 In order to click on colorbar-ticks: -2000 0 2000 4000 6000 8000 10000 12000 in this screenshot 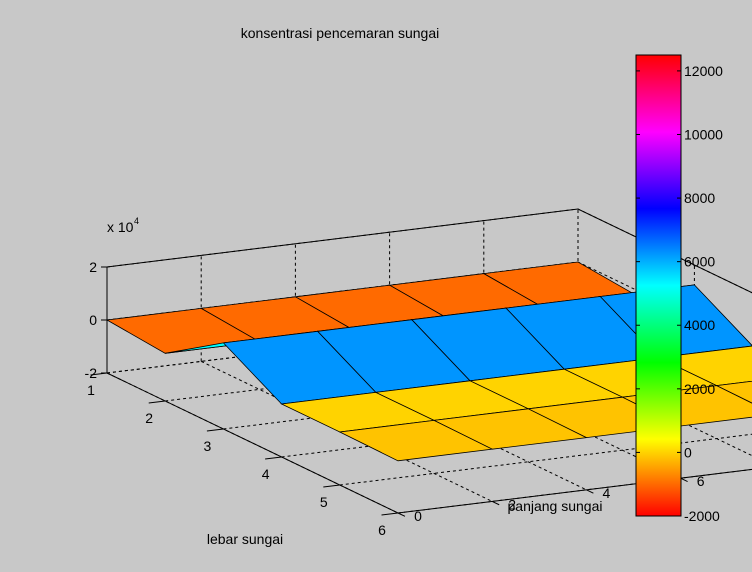, I will do `click(679, 293)`.